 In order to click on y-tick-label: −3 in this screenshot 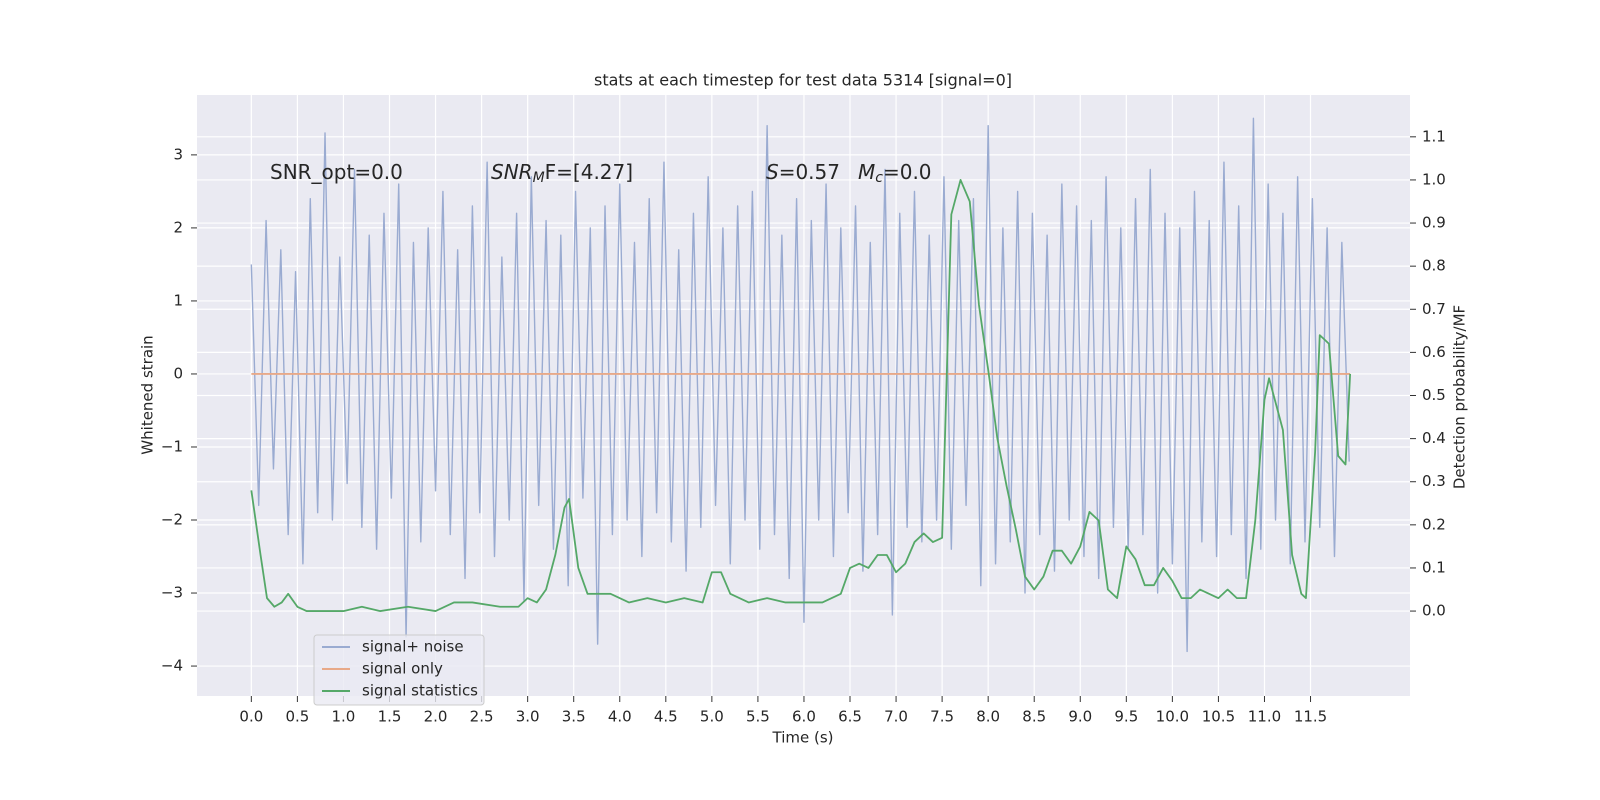, I will do `click(172, 593)`.